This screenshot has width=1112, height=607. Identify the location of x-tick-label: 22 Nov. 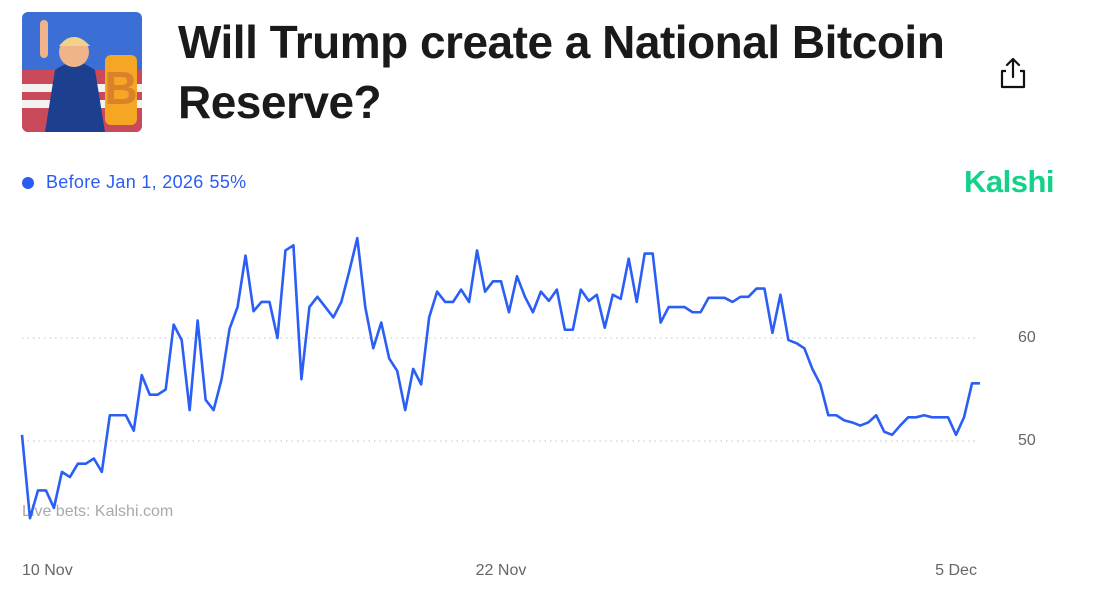
(501, 570).